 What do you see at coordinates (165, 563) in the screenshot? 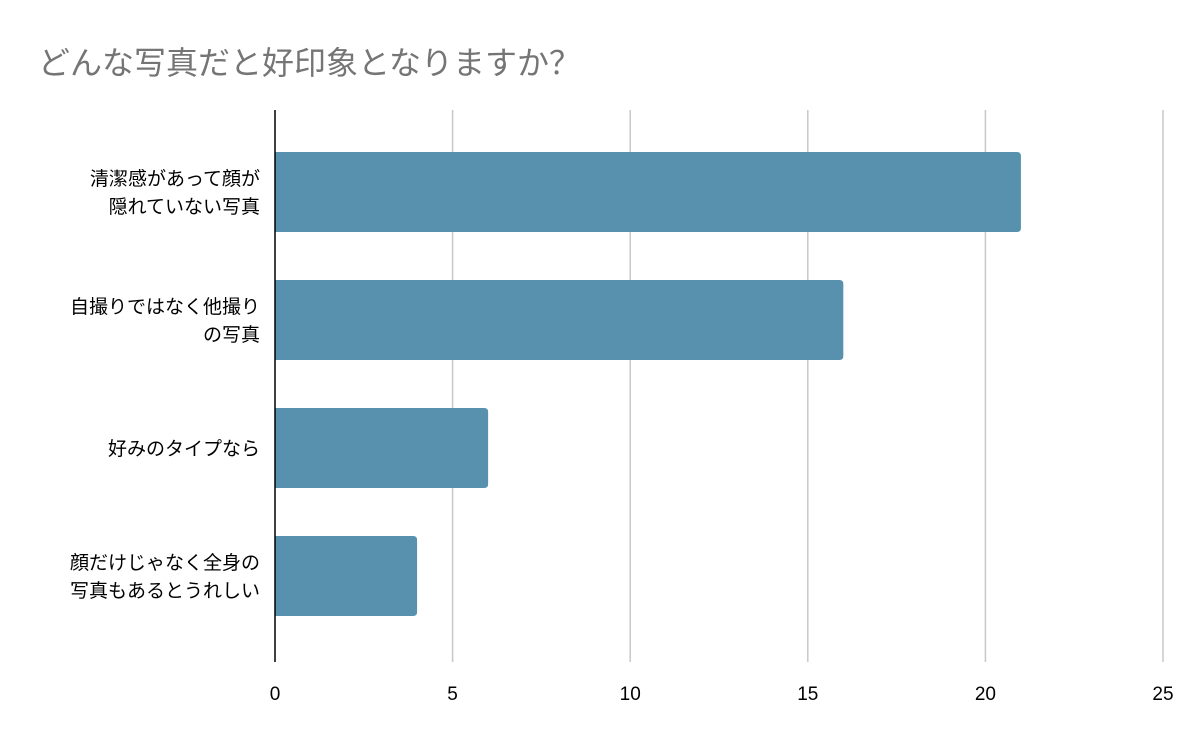
I see `category-label: 顔だけじゃなく全身の` at bounding box center [165, 563].